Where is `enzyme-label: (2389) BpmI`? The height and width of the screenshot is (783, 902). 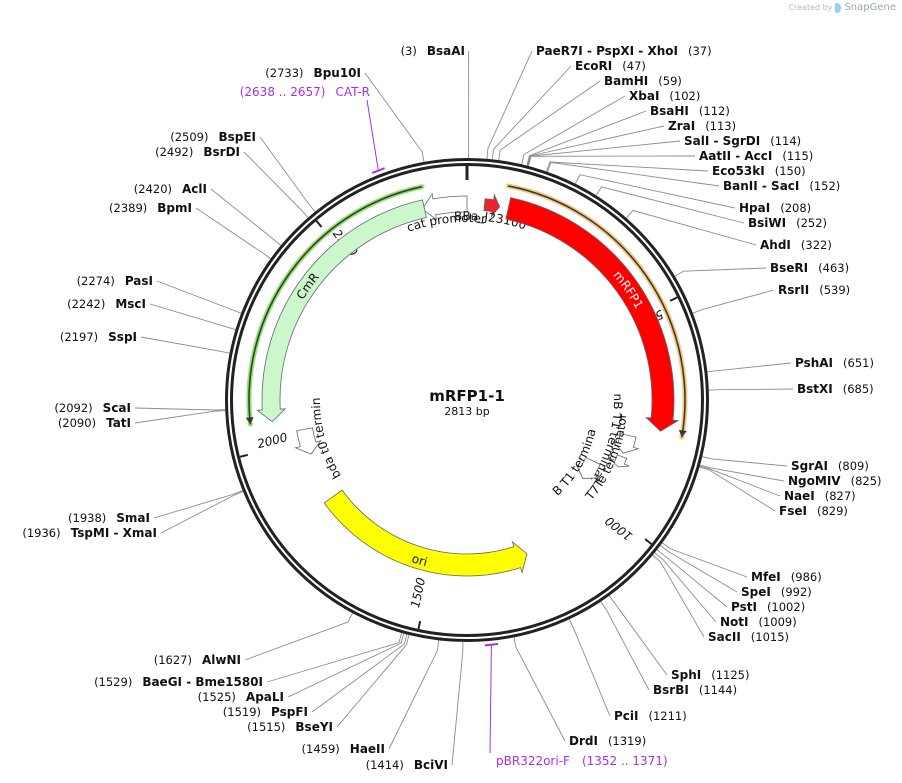 enzyme-label: (2389) BpmI is located at coordinates (150, 208).